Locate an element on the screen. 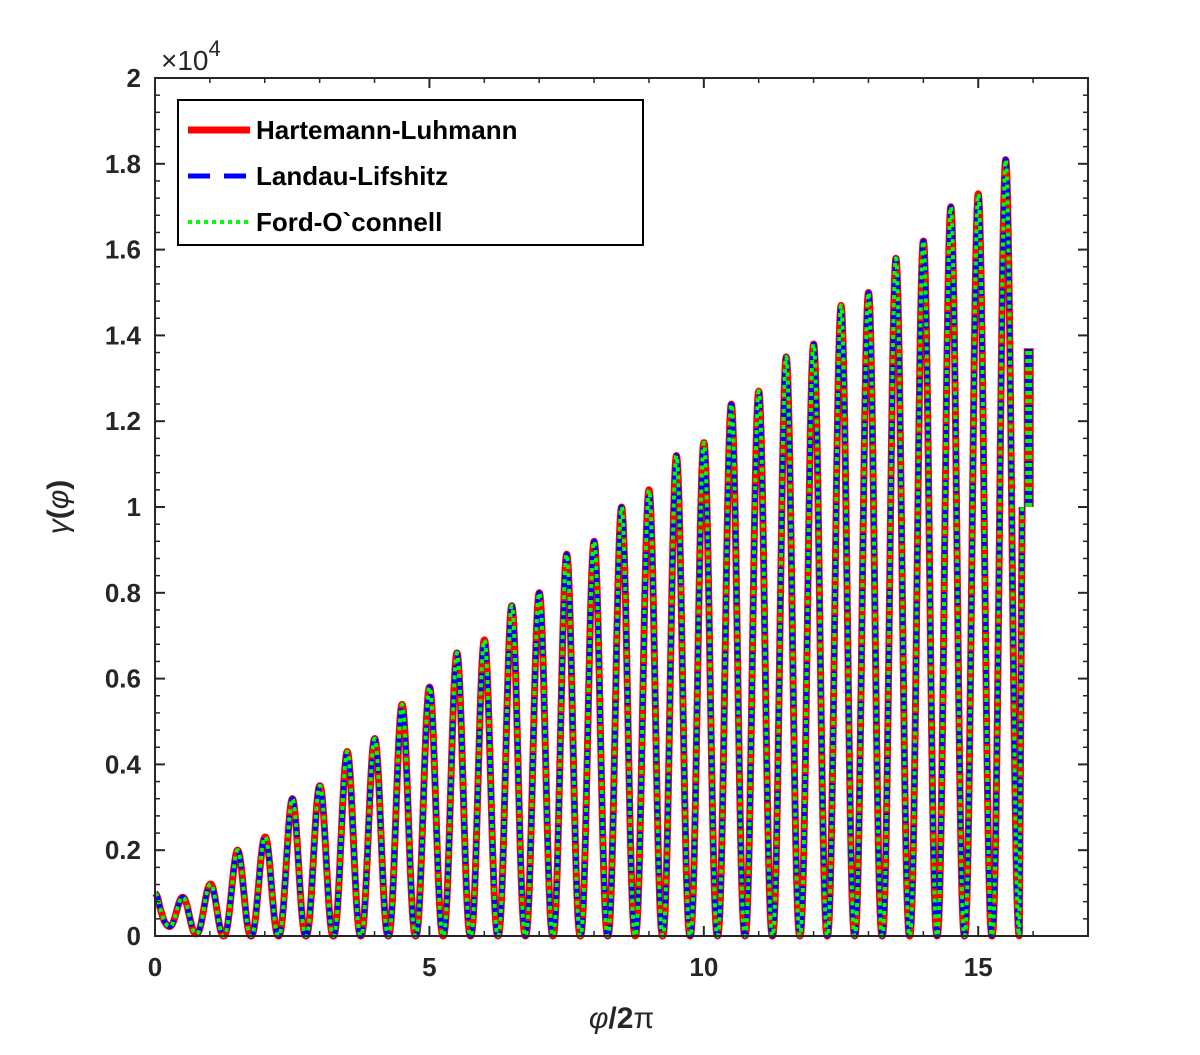 This screenshot has width=1200, height=1055. y-tick-label: 0.6 is located at coordinates (123, 679).